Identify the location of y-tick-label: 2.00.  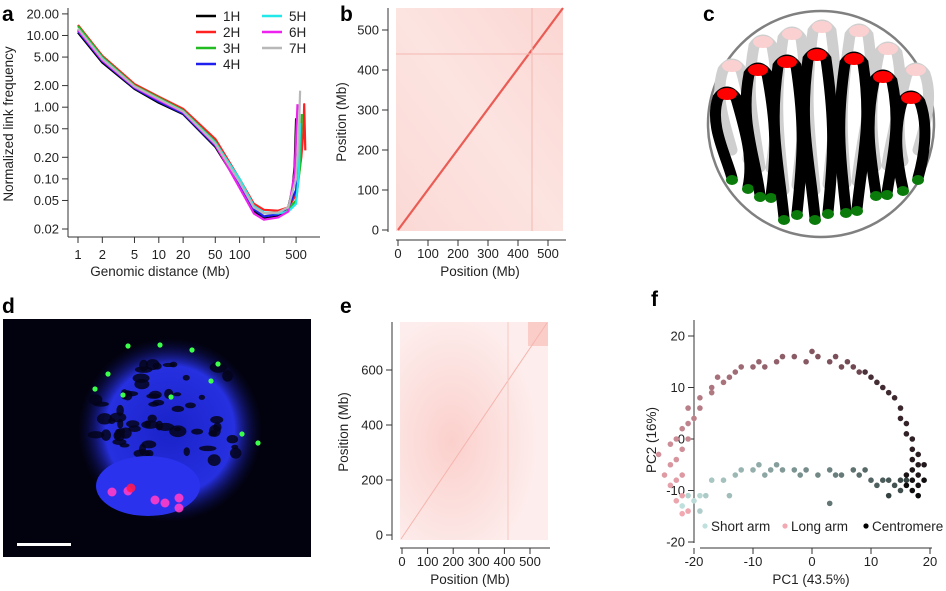
(46, 85).